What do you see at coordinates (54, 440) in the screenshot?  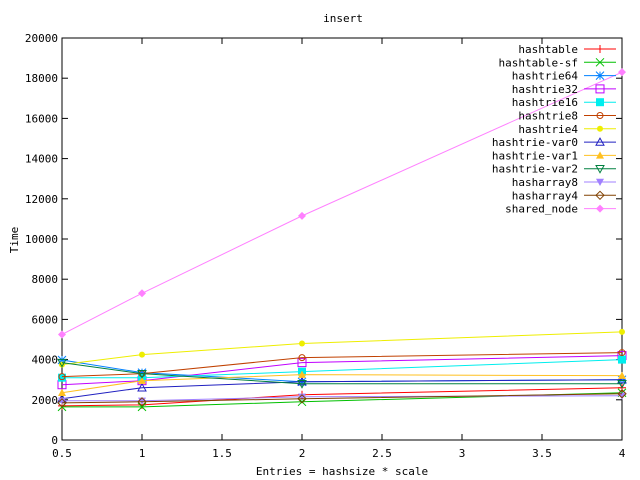 I see `y-tick-label: 0` at bounding box center [54, 440].